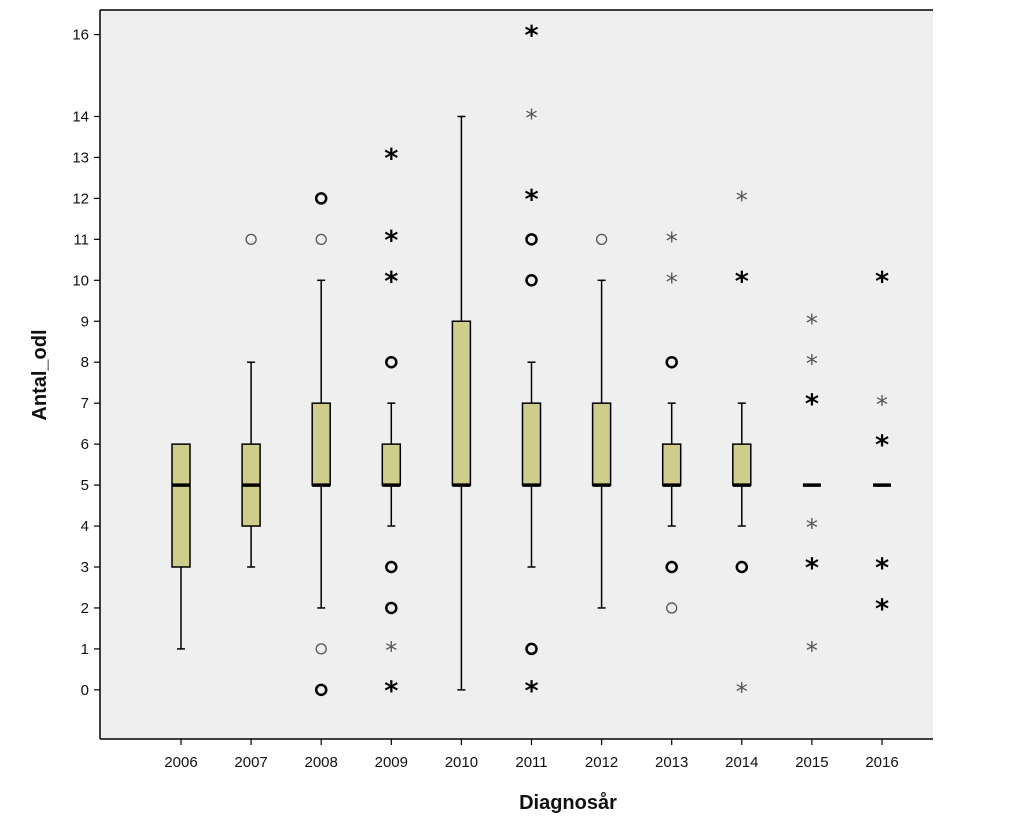 The height and width of the screenshot is (832, 1024). I want to click on y-axis-title: Antal_odl, so click(40, 374).